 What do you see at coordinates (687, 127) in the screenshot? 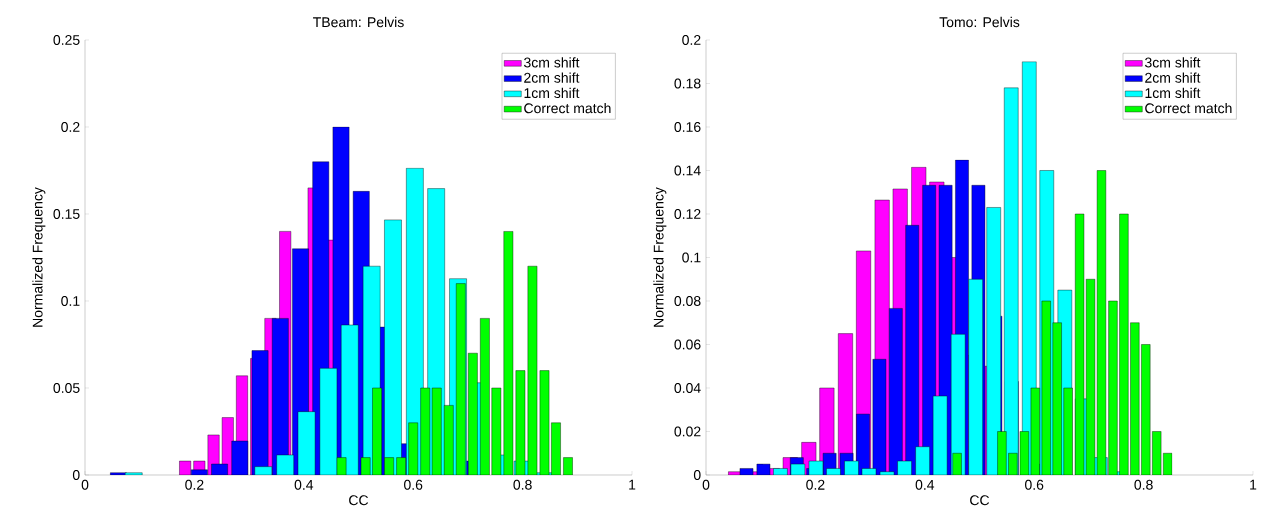
I see `y-tick-label: 0.16` at bounding box center [687, 127].